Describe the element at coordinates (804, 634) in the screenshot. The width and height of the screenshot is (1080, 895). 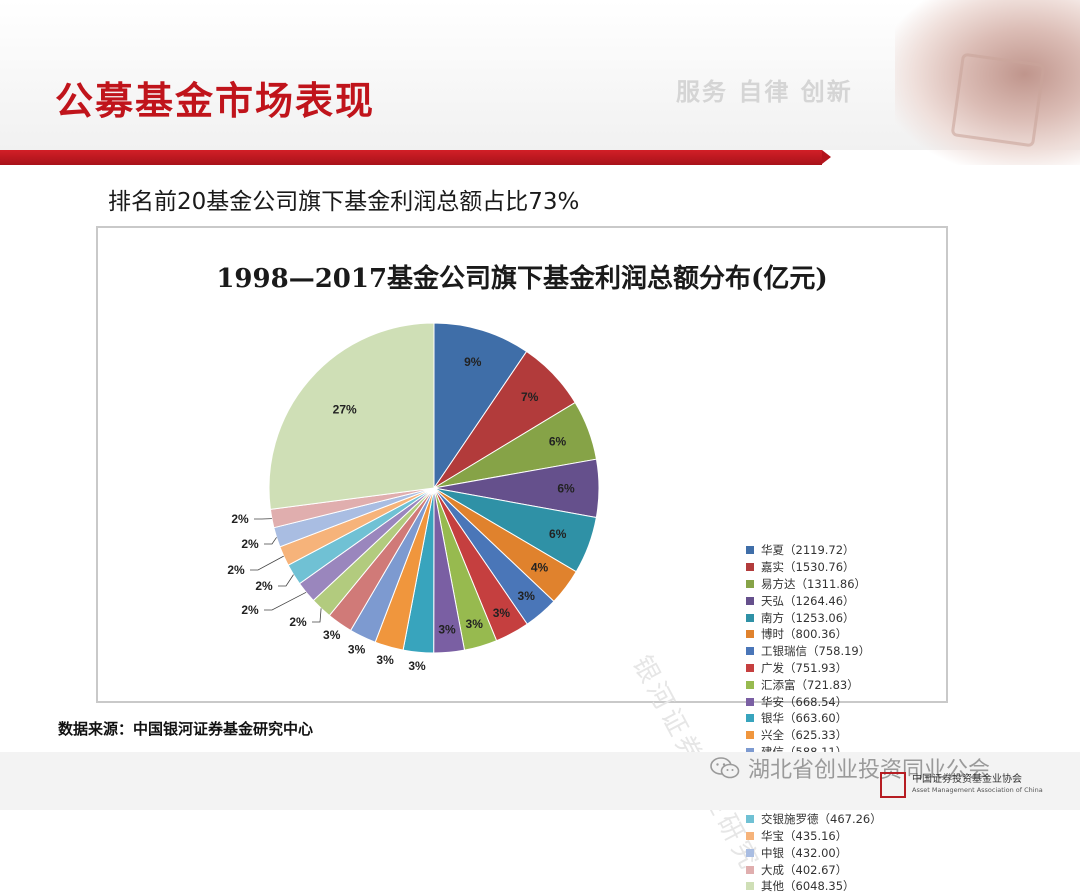
I see `legend-label: 博时（800.36）` at that location.